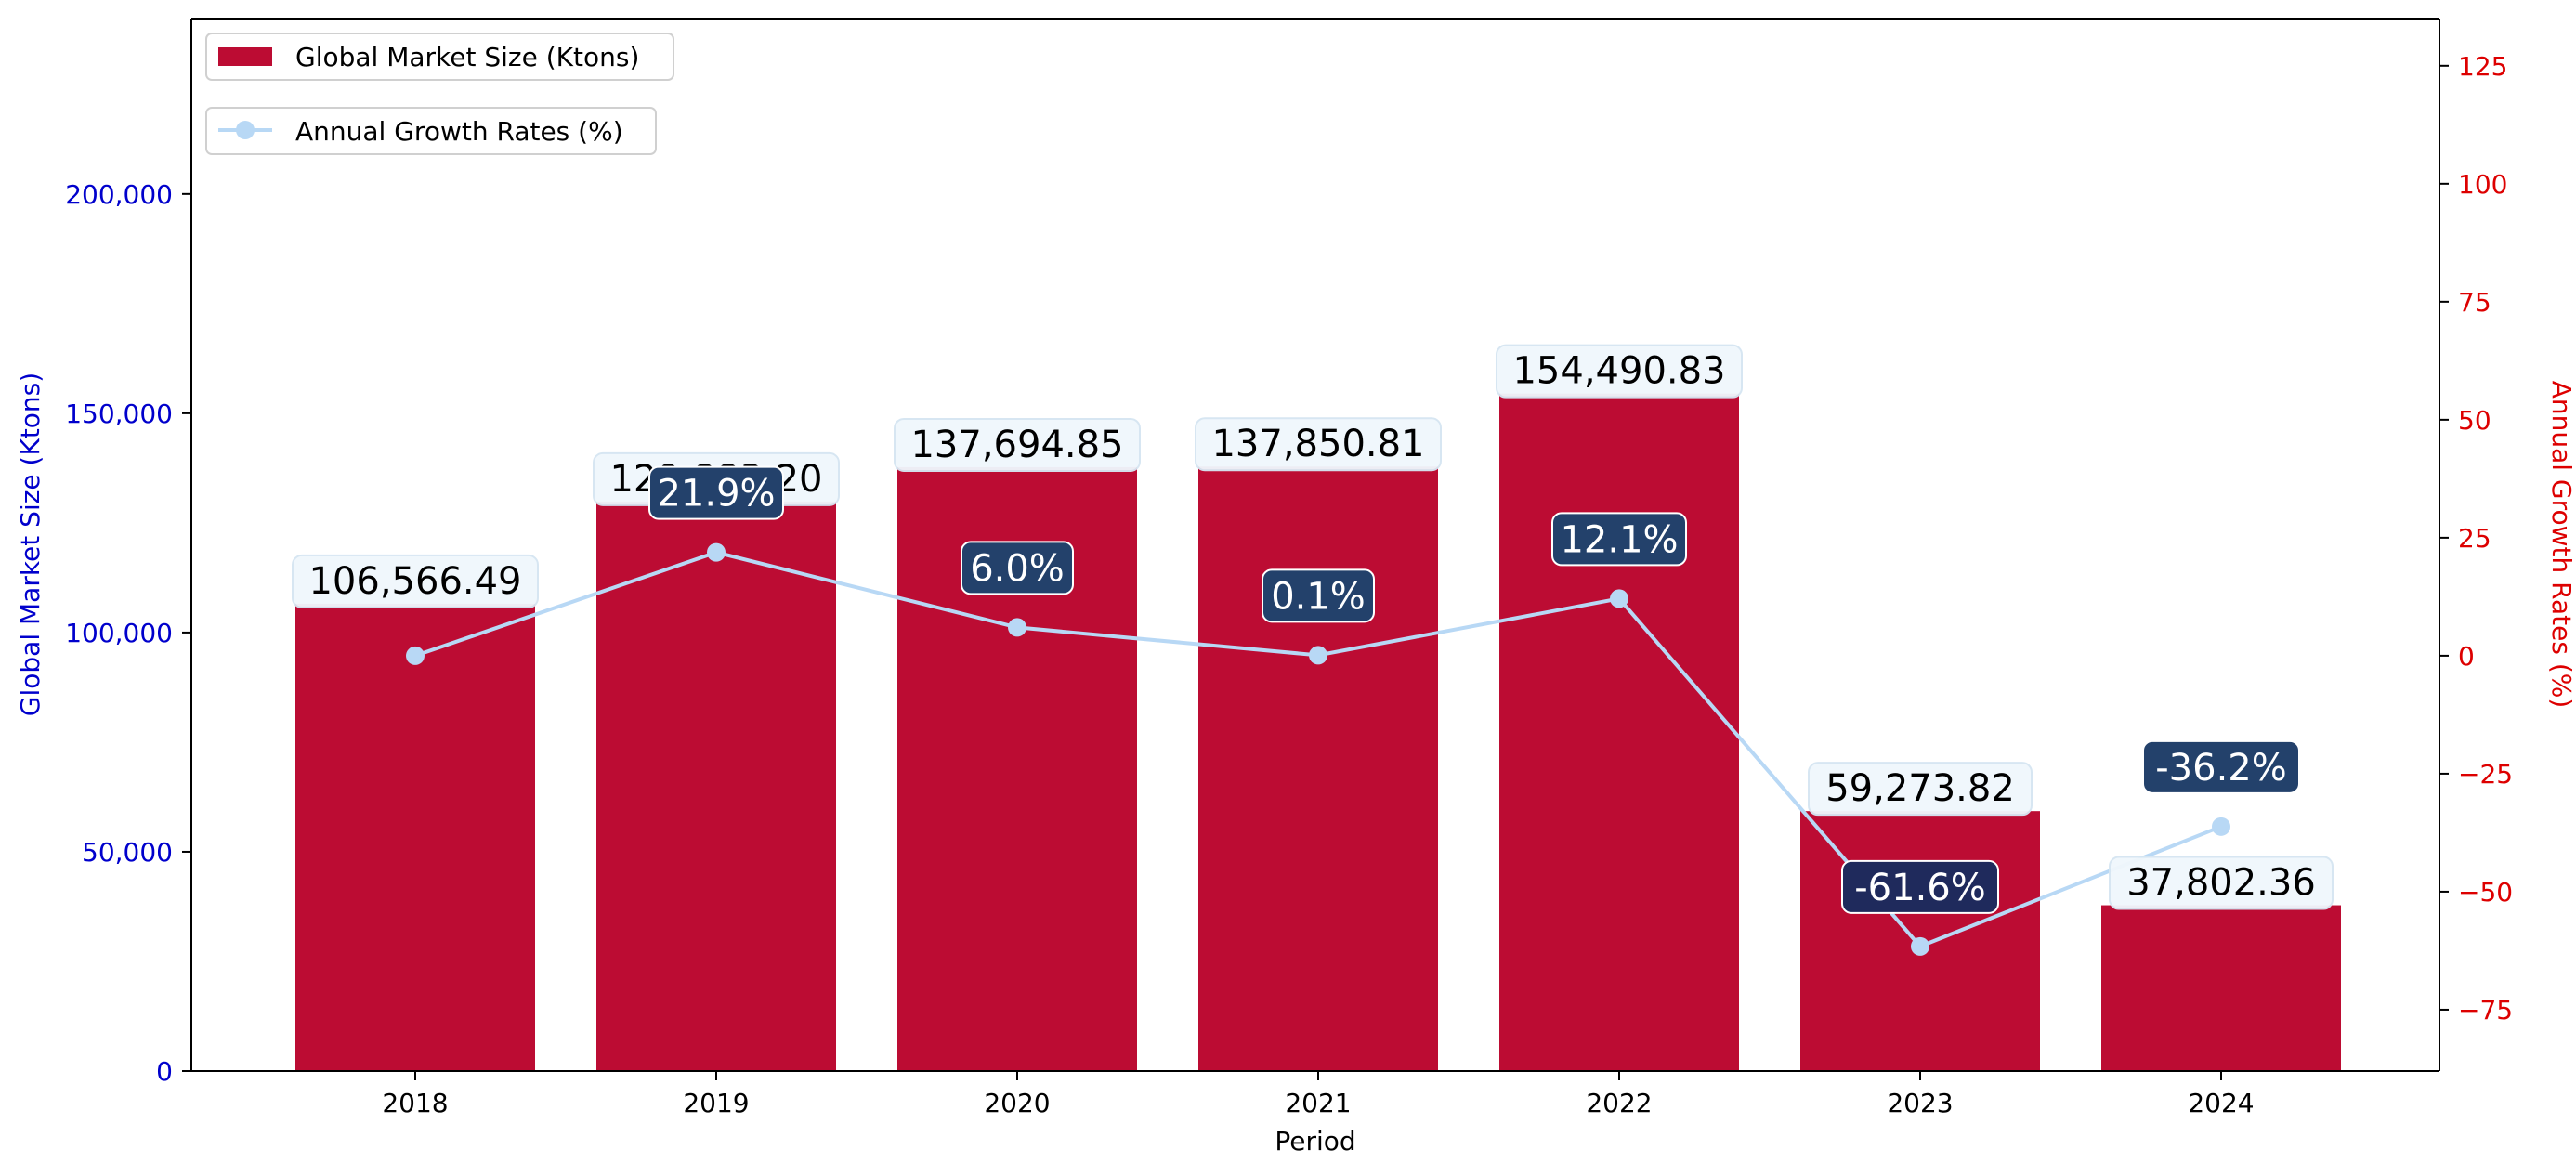  I want to click on bar-value-label-box-2020, so click(1017, 444).